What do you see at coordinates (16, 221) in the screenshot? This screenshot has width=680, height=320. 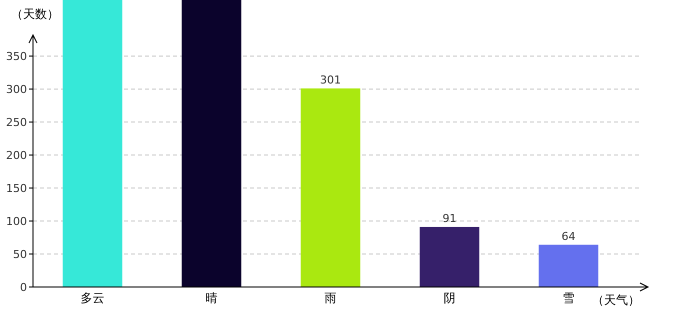 I see `y-tick-label: 100` at bounding box center [16, 221].